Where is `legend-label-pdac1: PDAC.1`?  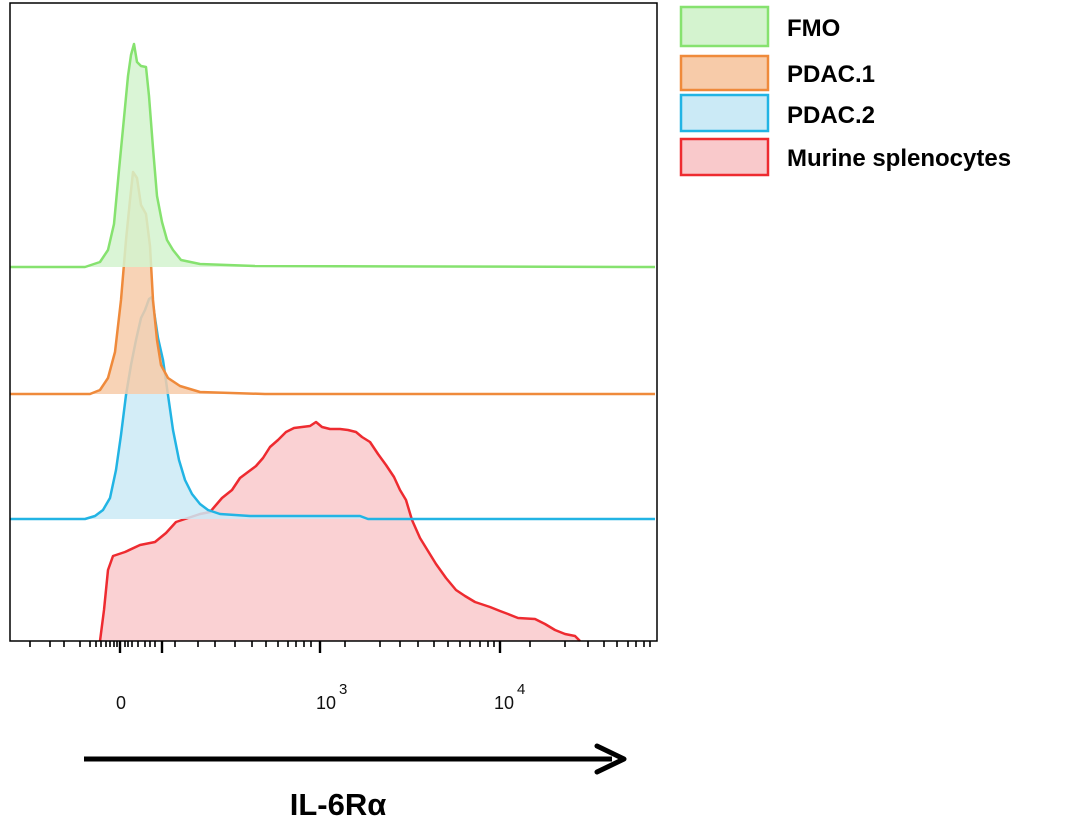
legend-label-pdac1: PDAC.1 is located at coordinates (831, 74).